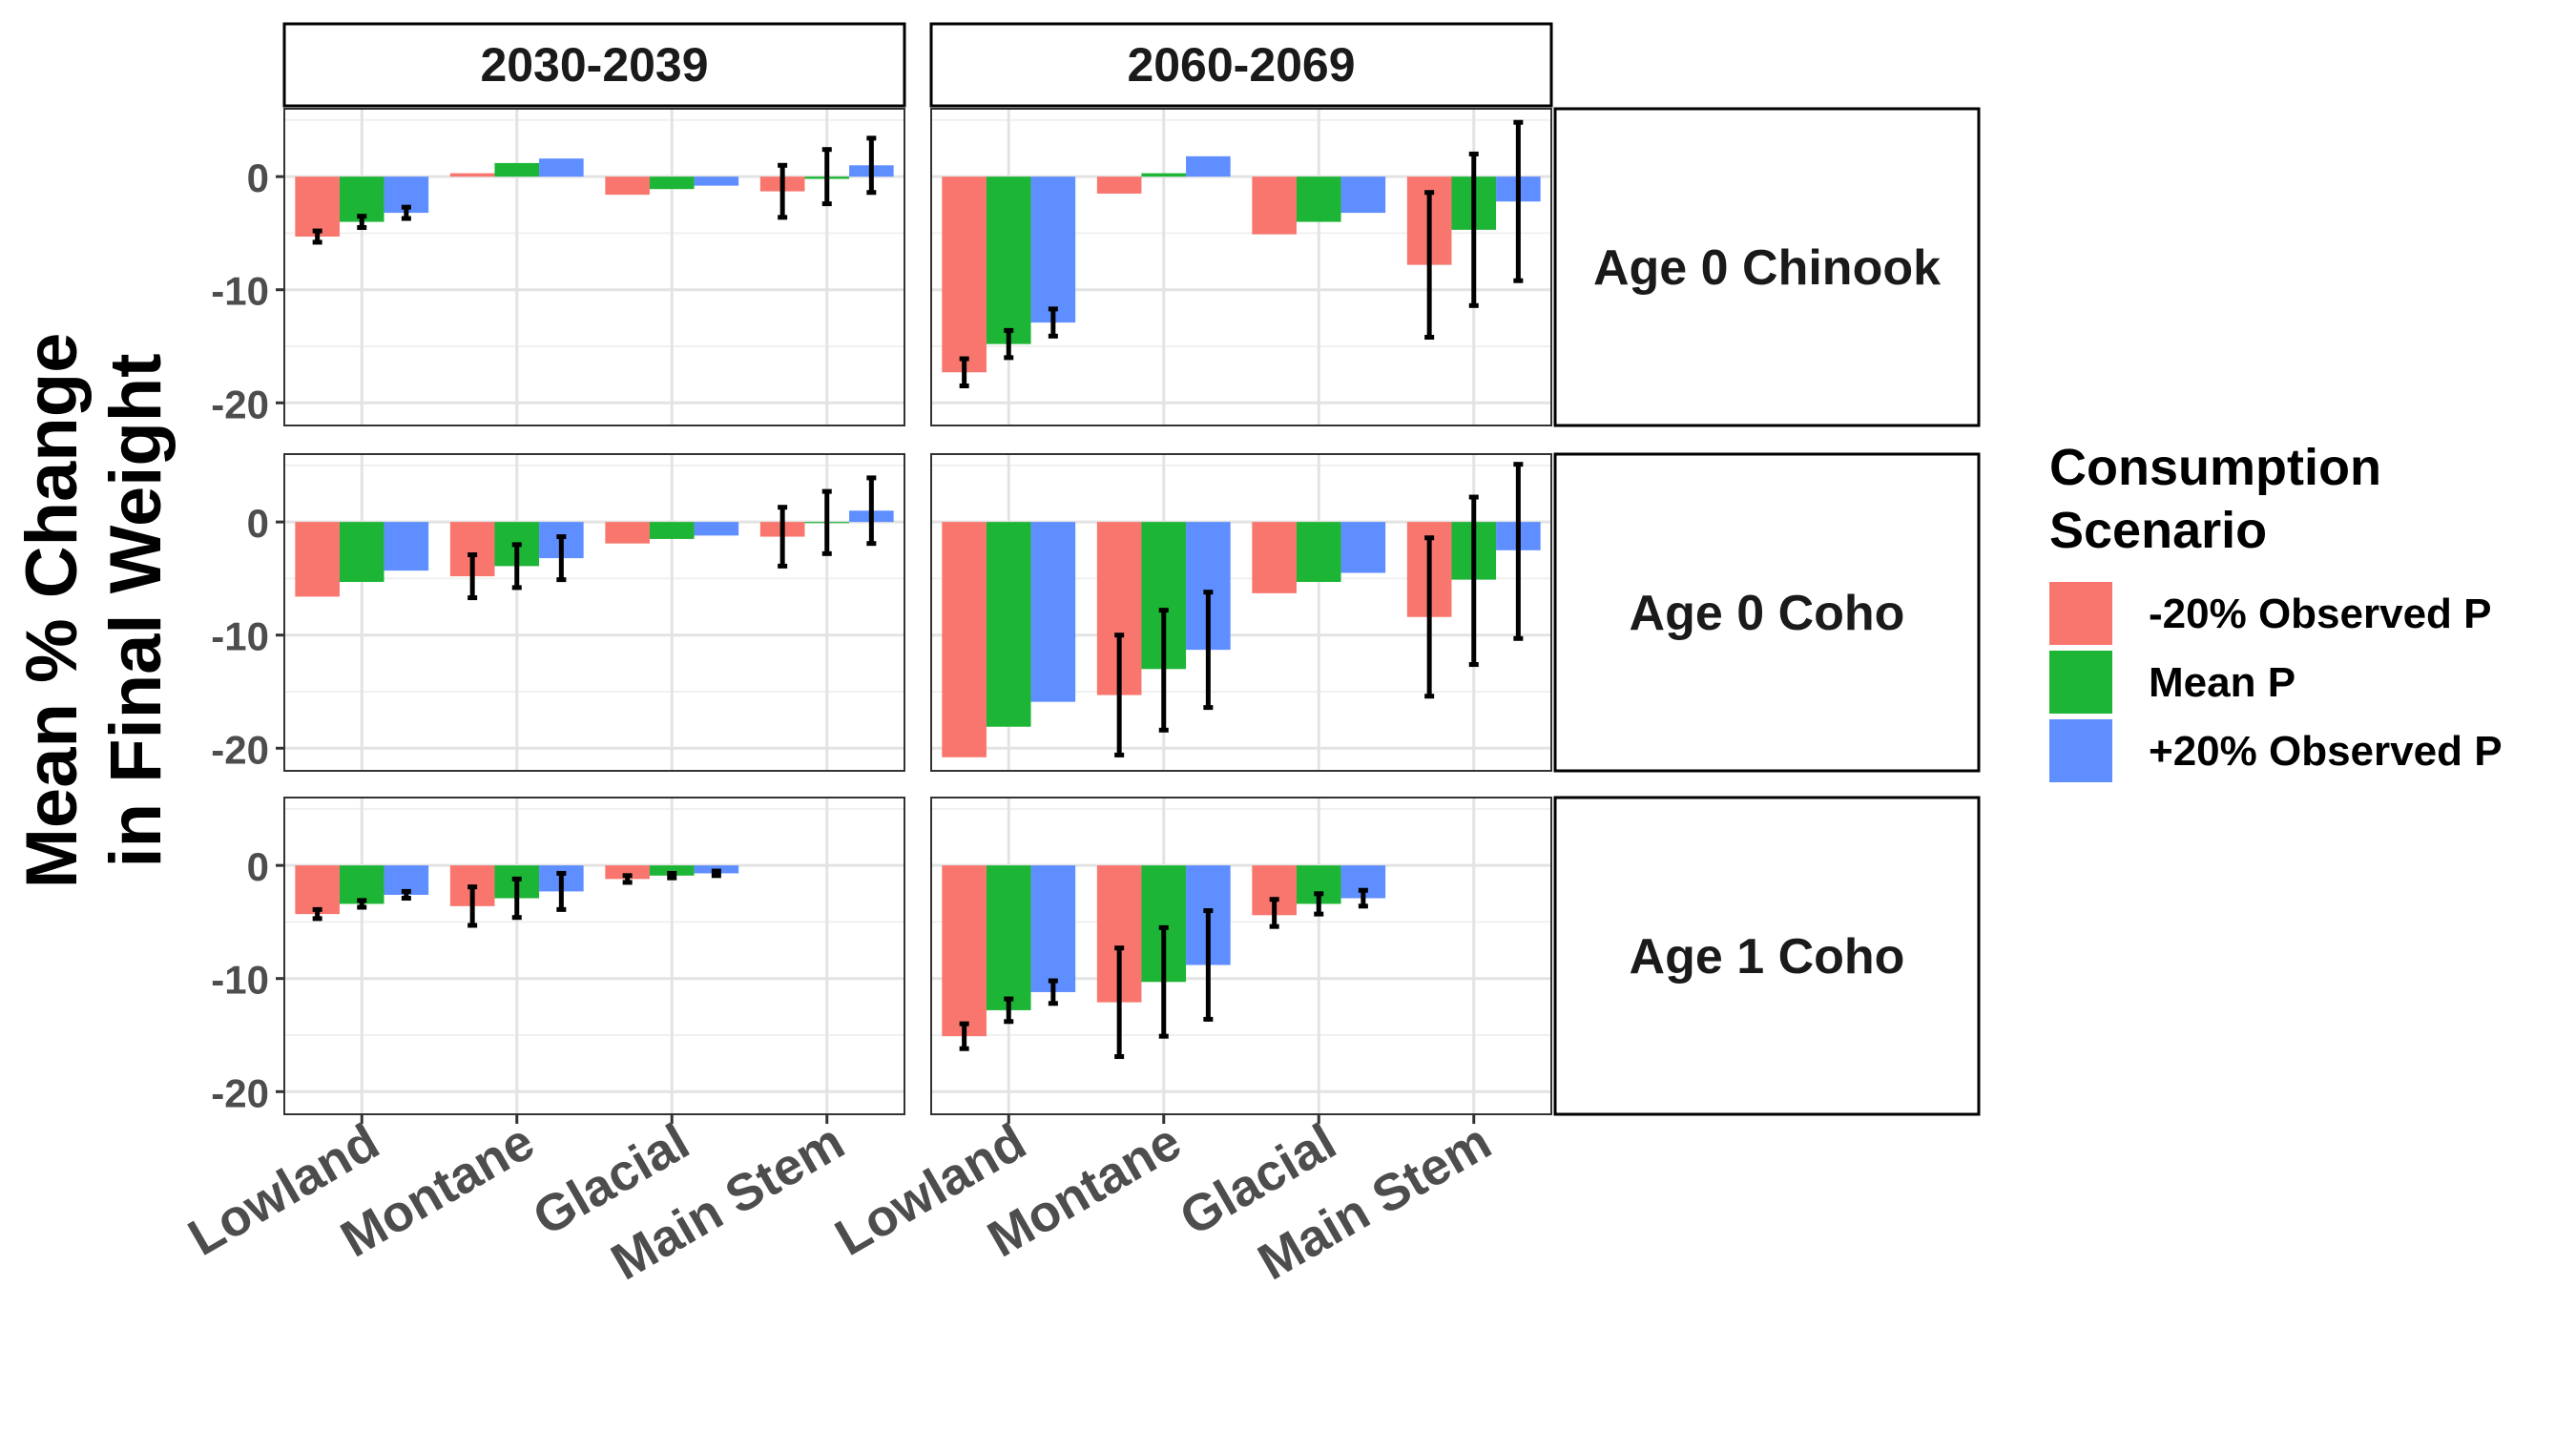 The width and height of the screenshot is (2576, 1431). I want to click on panel-age-1-coho-2060-2069, so click(1241, 956).